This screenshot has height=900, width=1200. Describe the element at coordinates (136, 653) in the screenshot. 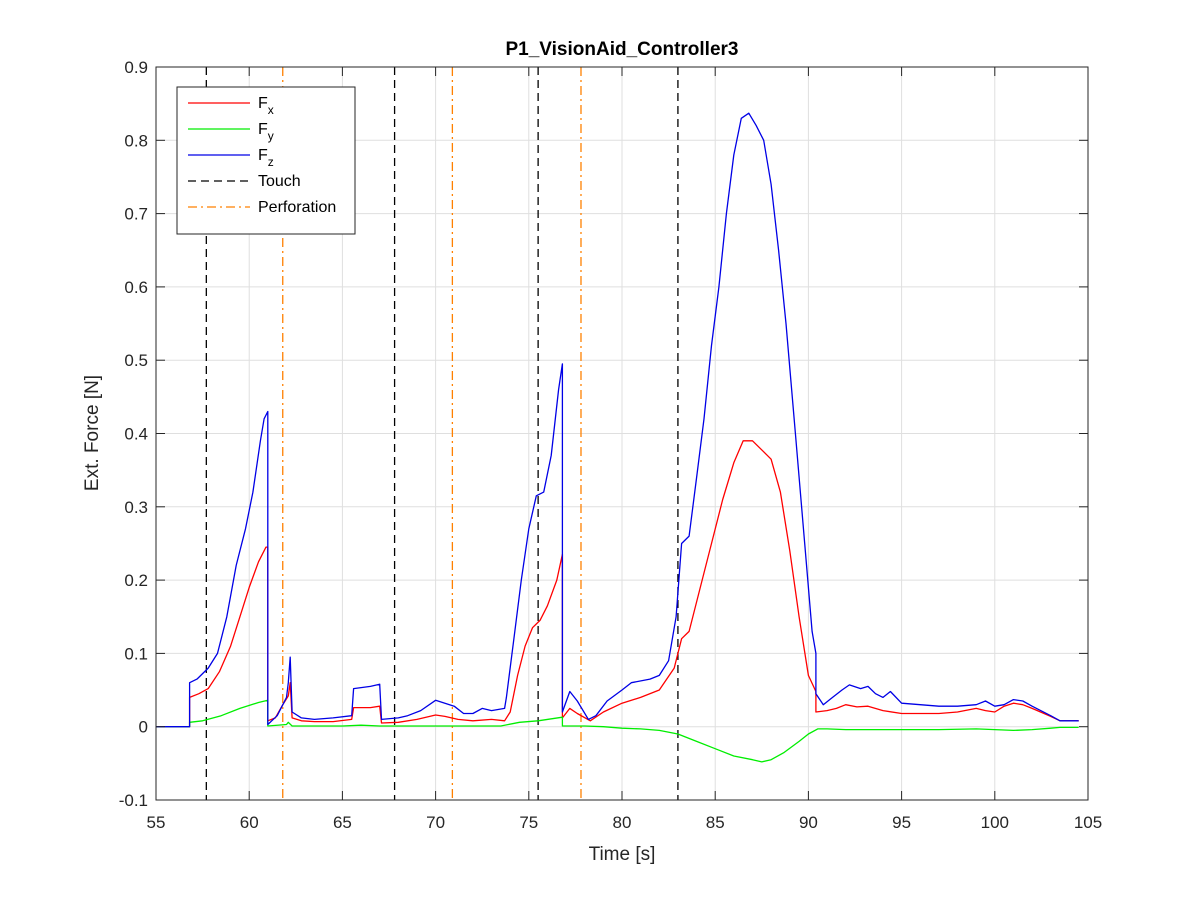

I see `y-tick-label: 0.1` at that location.